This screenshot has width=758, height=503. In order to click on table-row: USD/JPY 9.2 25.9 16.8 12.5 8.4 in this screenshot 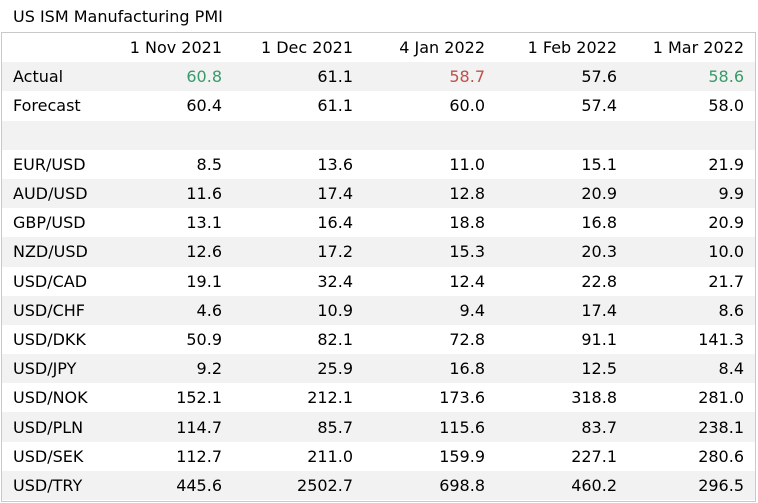, I will do `click(378, 369)`.